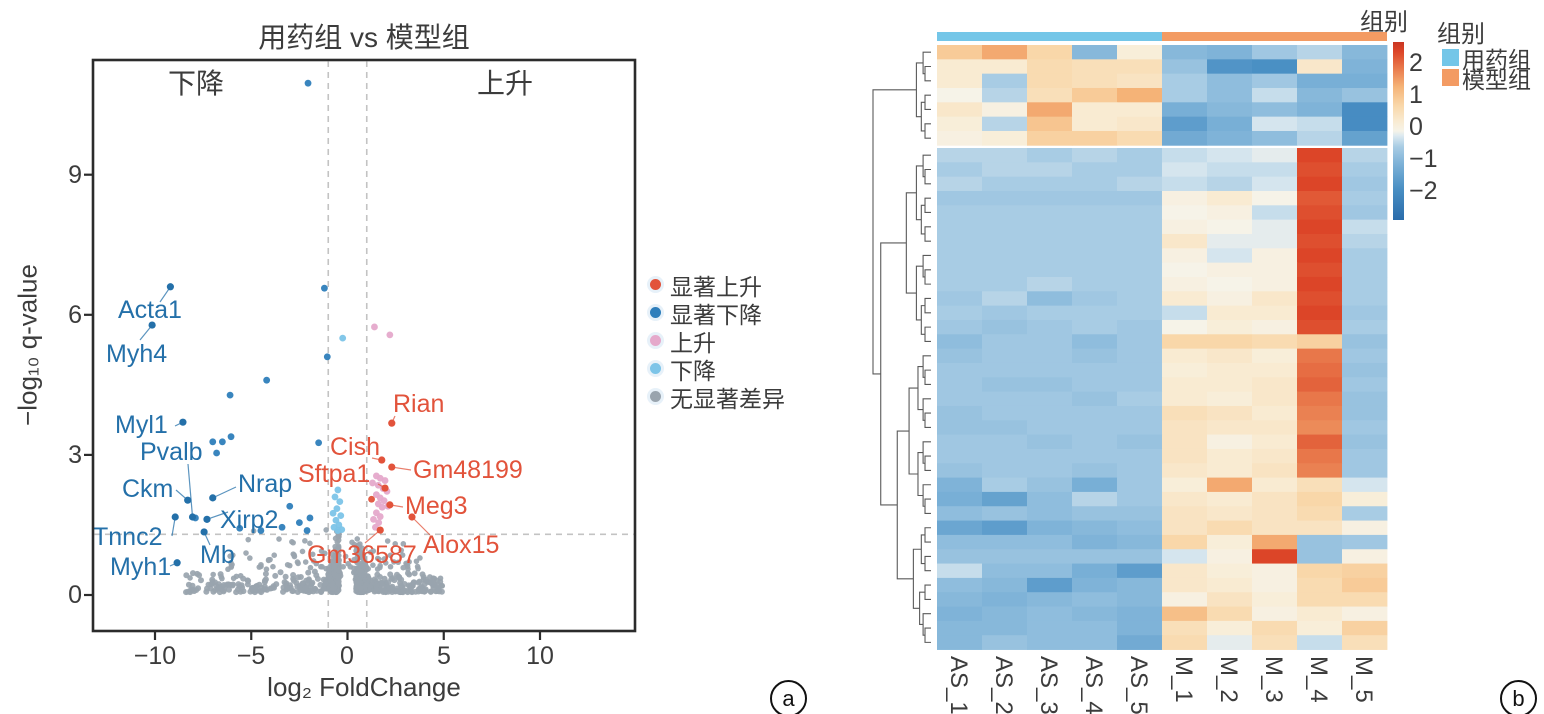  Describe the element at coordinates (418, 404) in the screenshot. I see `gene-label: Rian` at that location.